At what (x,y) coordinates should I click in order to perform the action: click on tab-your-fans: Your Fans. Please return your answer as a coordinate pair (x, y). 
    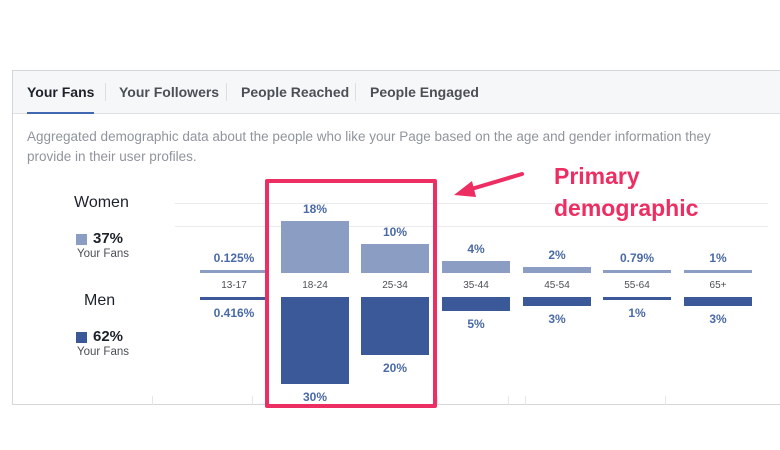
    Looking at the image, I should click on (61, 92).